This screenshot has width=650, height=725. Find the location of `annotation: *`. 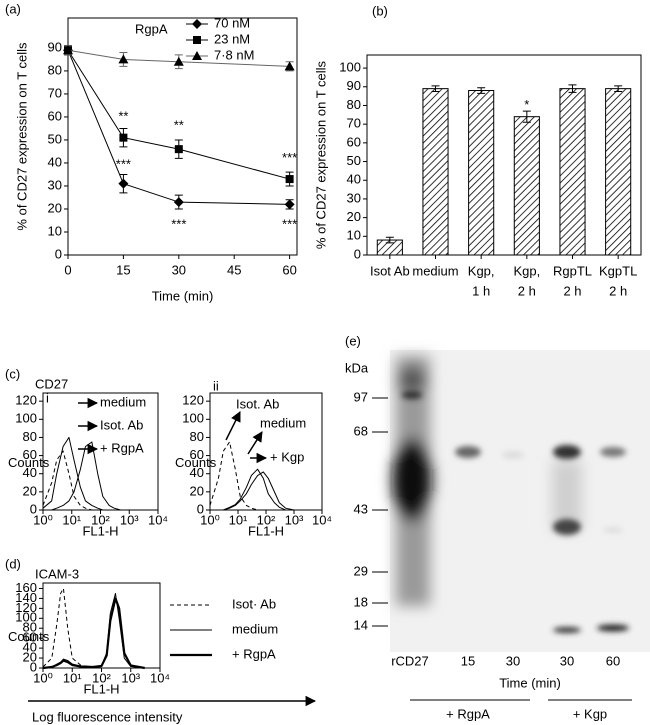

annotation: * is located at coordinates (526, 104).